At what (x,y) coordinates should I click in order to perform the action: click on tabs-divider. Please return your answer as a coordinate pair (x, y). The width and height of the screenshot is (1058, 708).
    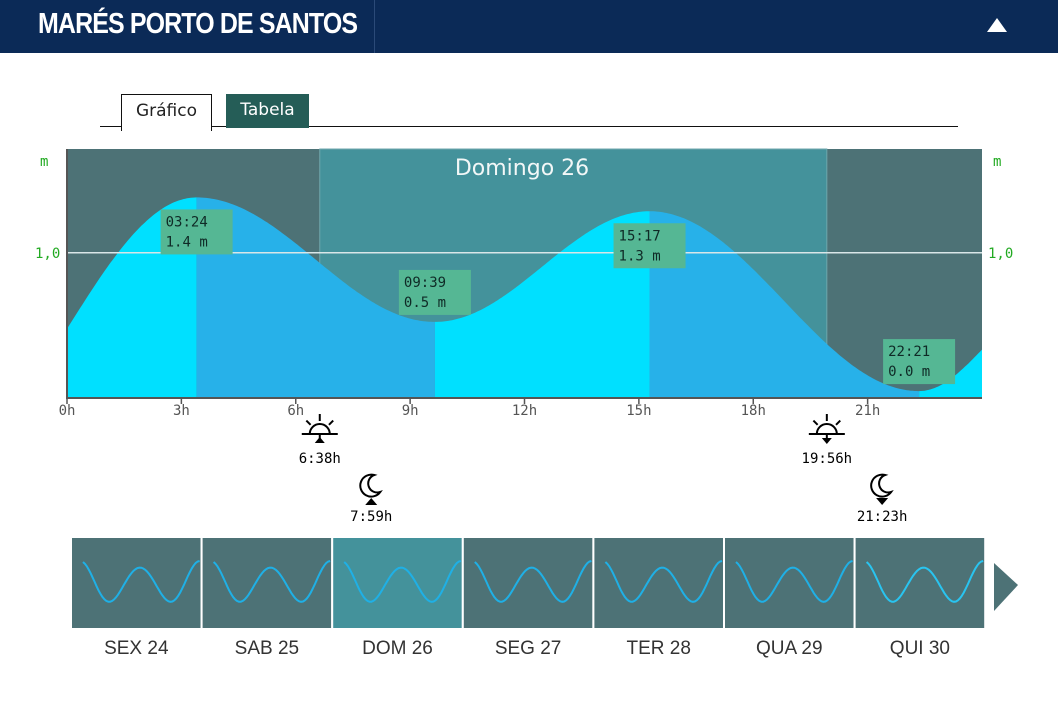
    Looking at the image, I should click on (529, 126).